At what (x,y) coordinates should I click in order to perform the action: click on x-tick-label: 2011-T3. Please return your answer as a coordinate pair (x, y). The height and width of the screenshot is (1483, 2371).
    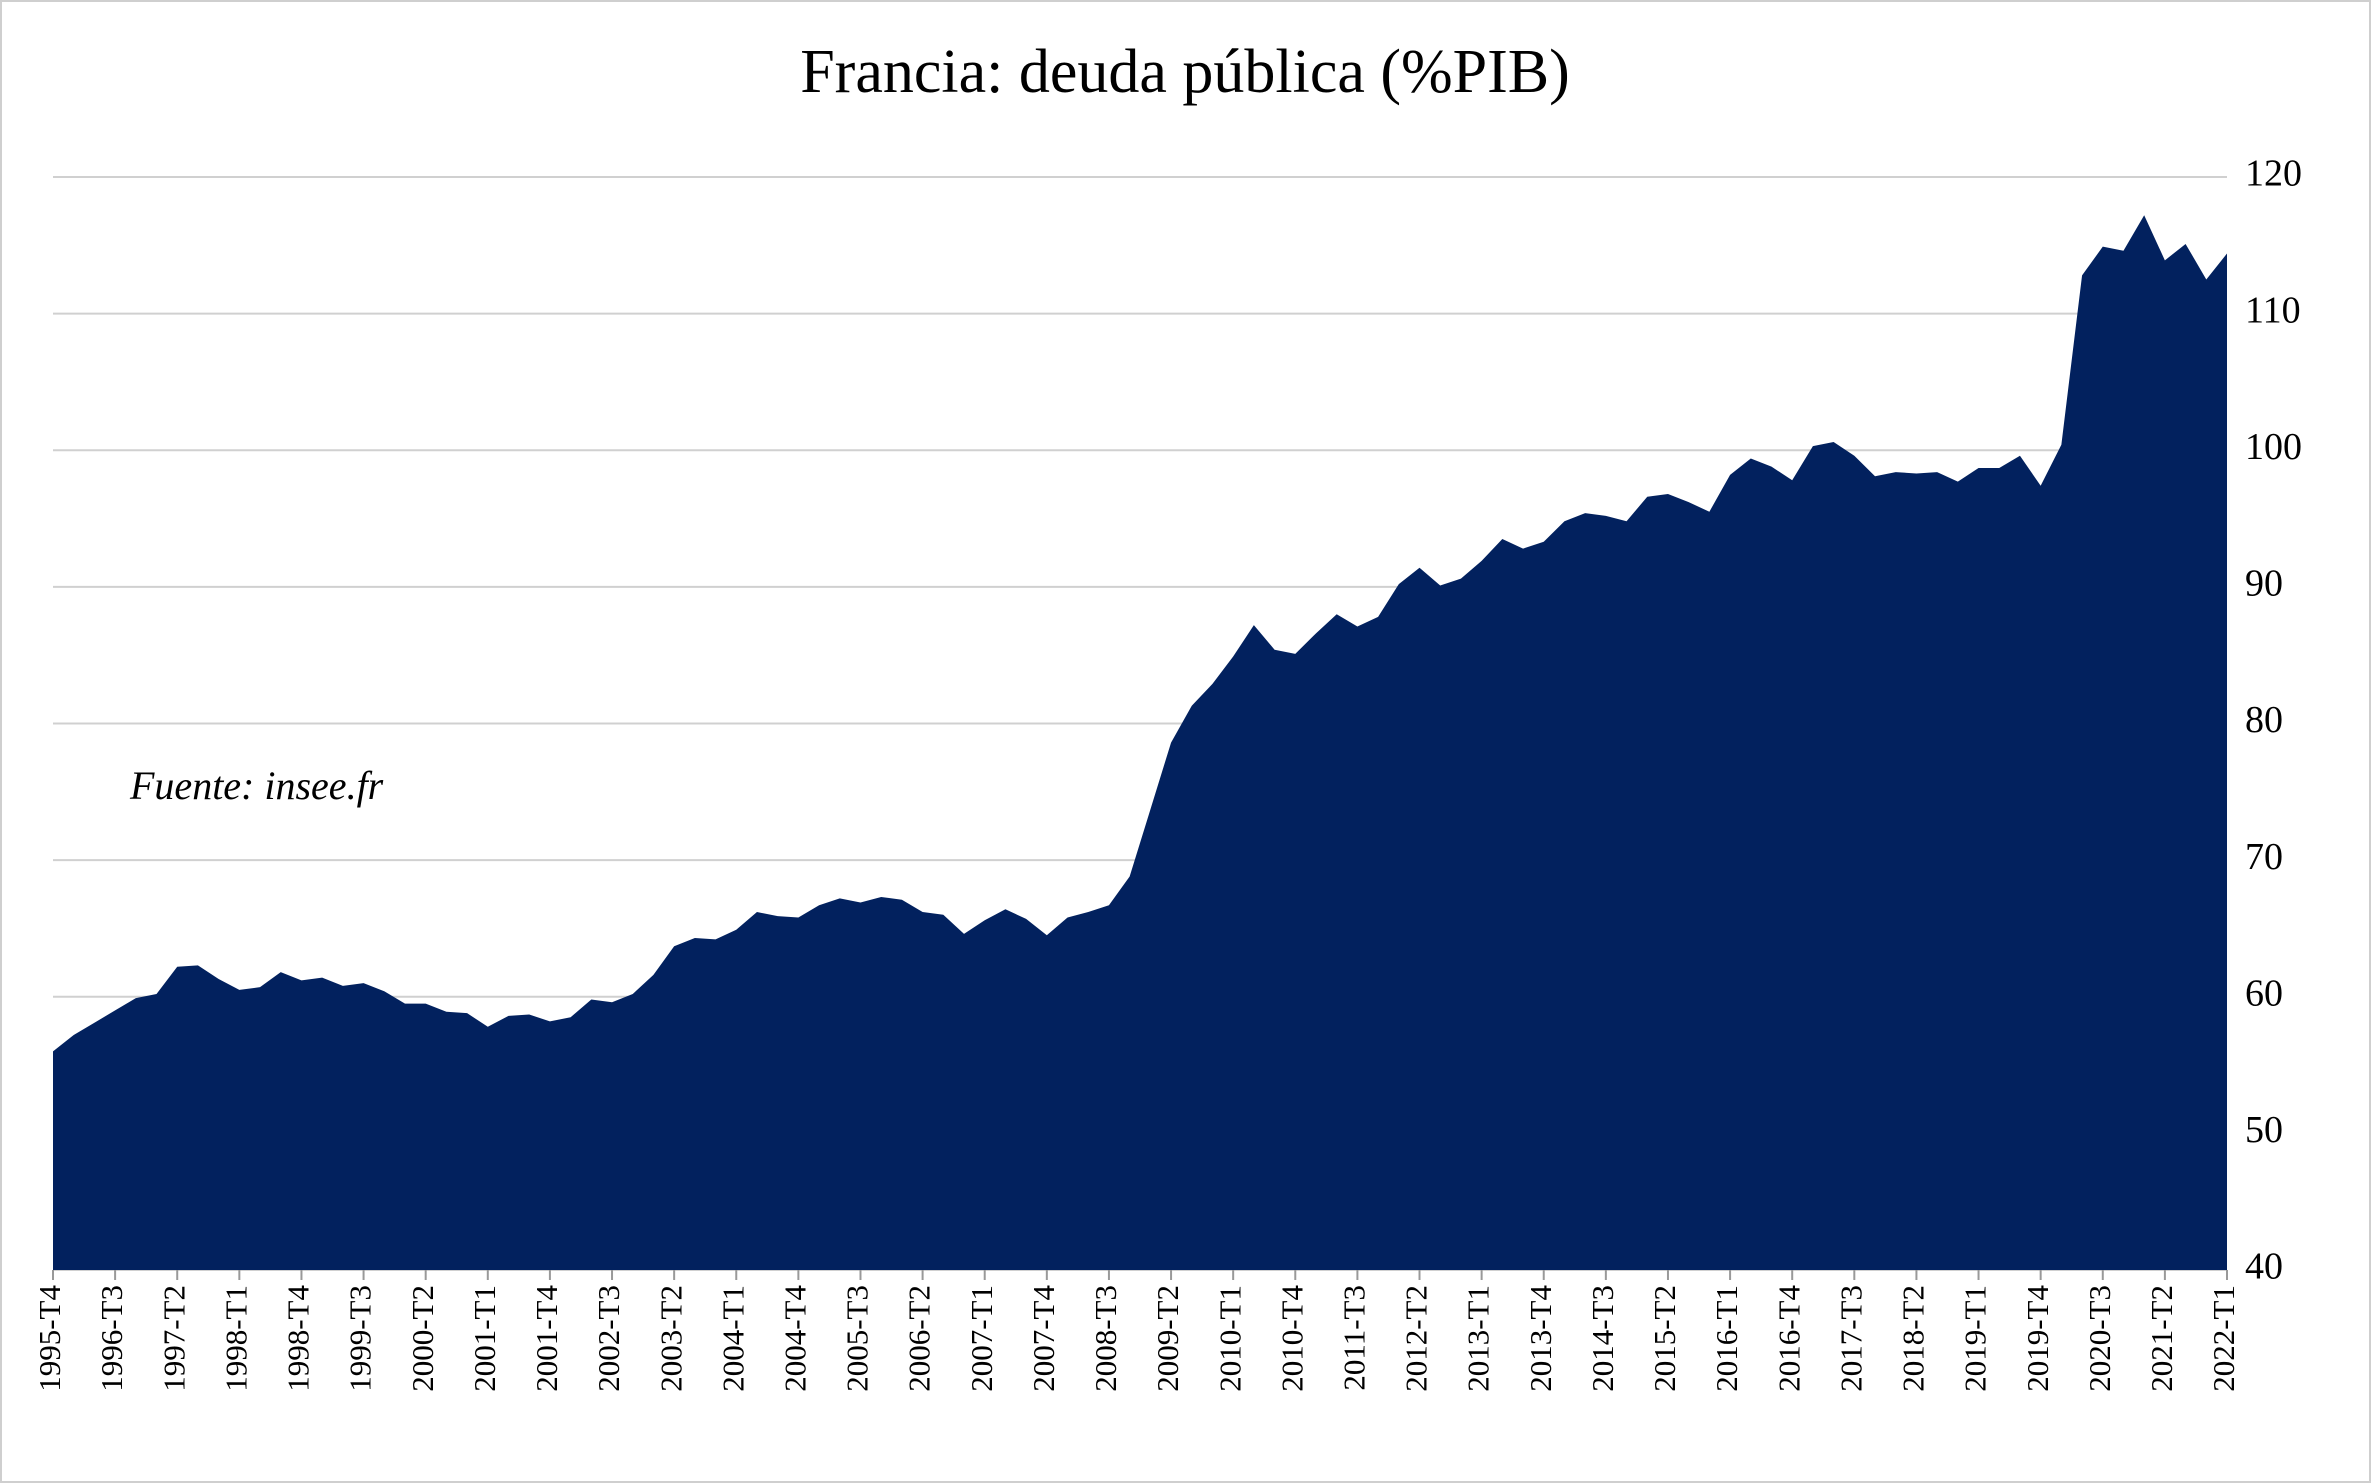
    Looking at the image, I should click on (1354, 1338).